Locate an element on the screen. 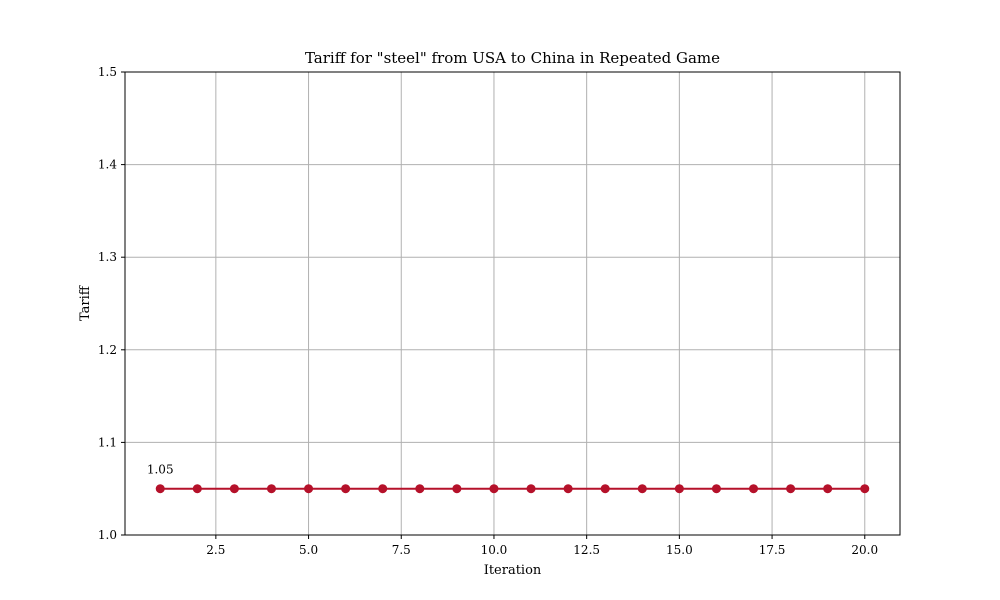  x-tick-label: 7.5 is located at coordinates (401, 550).